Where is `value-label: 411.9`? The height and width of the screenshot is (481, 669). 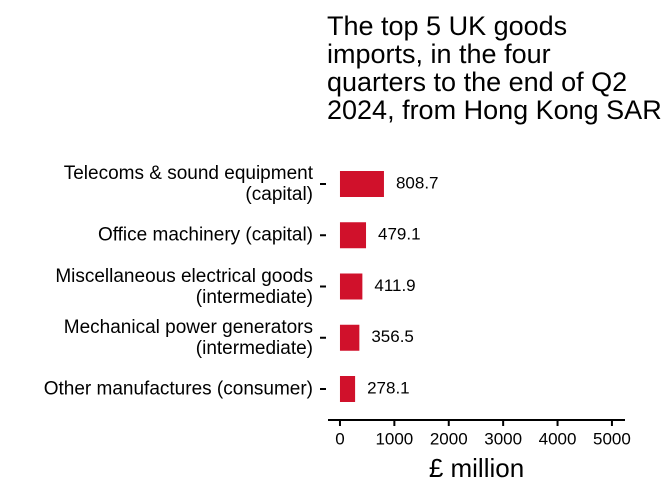 value-label: 411.9 is located at coordinates (394, 285).